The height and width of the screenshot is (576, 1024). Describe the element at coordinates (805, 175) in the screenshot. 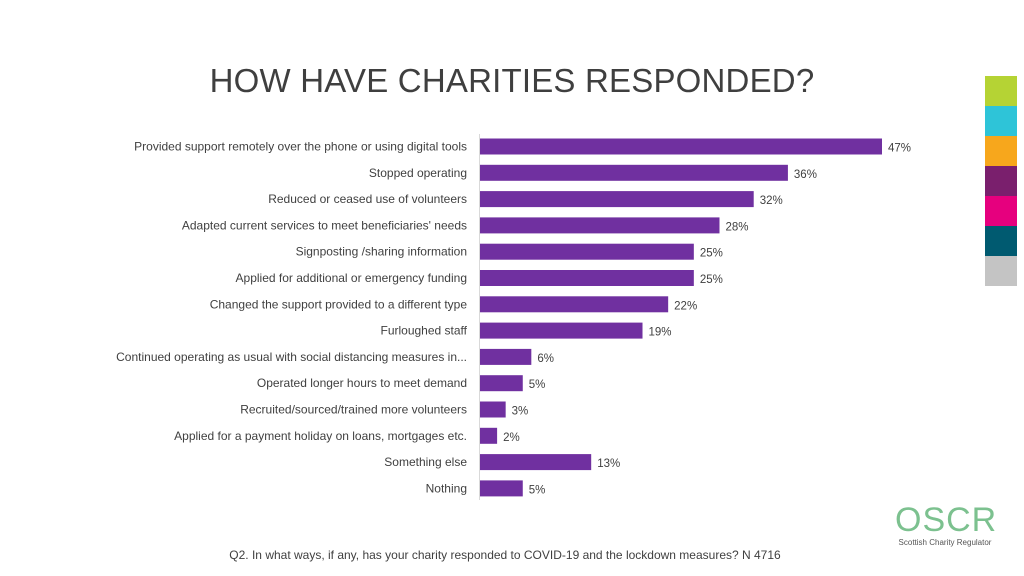

I see `value-label: 36%` at that location.